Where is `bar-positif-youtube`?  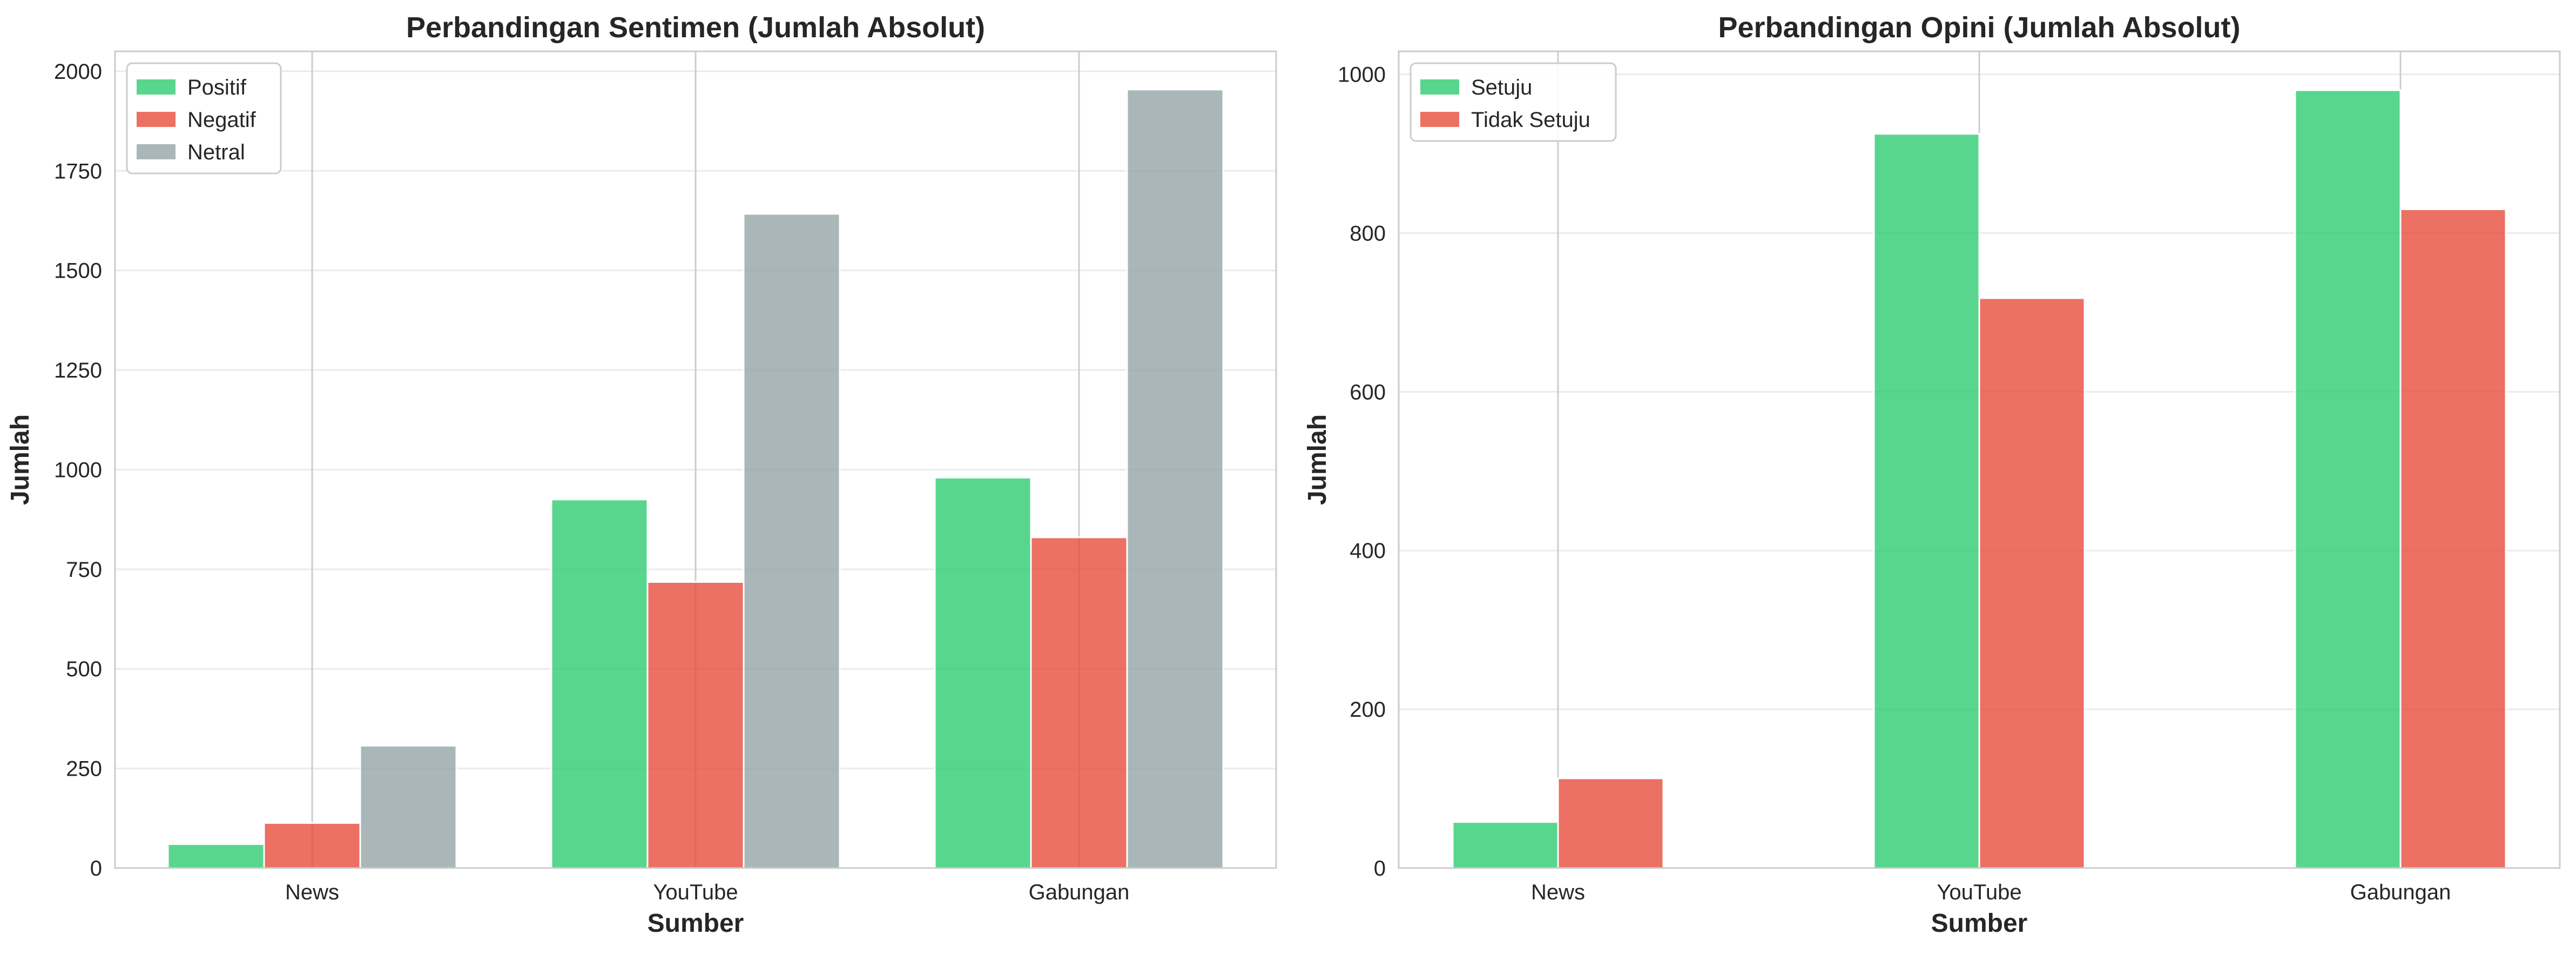 bar-positif-youtube is located at coordinates (599, 684).